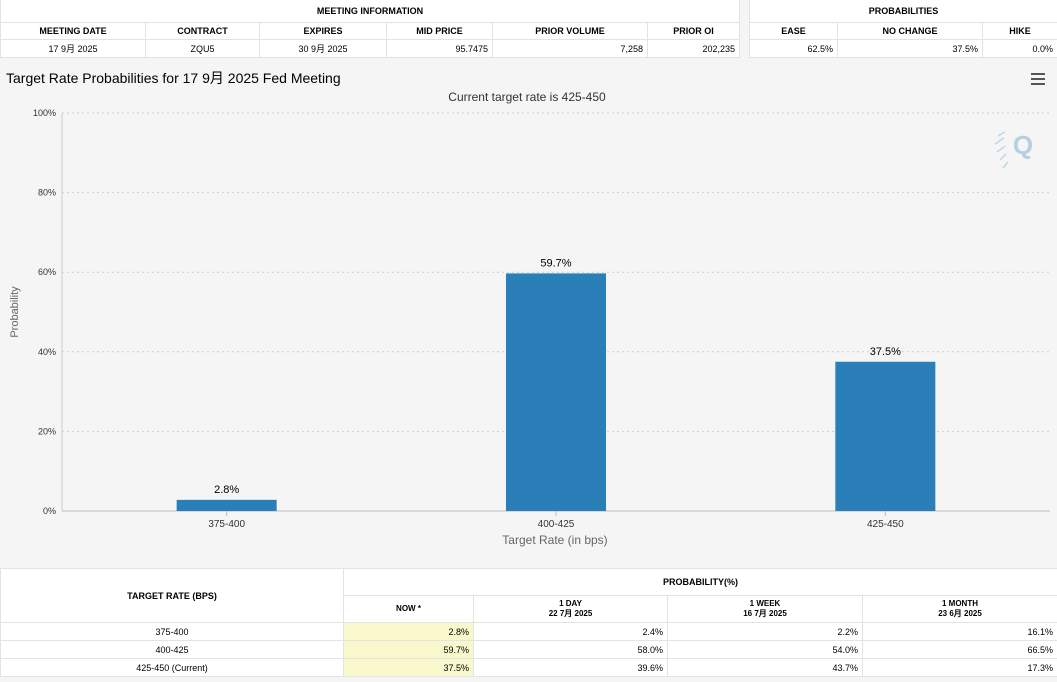 This screenshot has width=1057, height=682. Describe the element at coordinates (903, 11) in the screenshot. I see `probabilities-title: PROBABILITIES` at that location.